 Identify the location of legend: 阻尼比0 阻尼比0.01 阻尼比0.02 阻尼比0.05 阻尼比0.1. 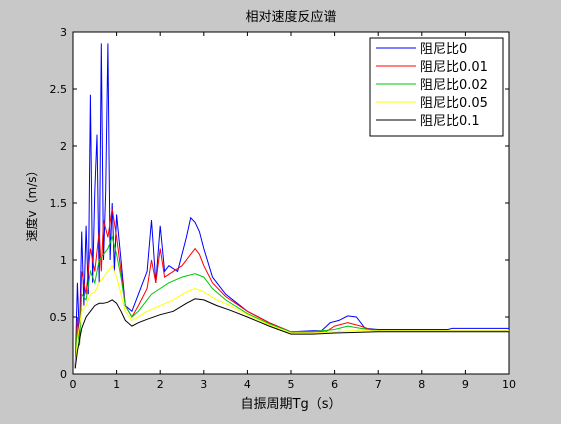
(436, 87).